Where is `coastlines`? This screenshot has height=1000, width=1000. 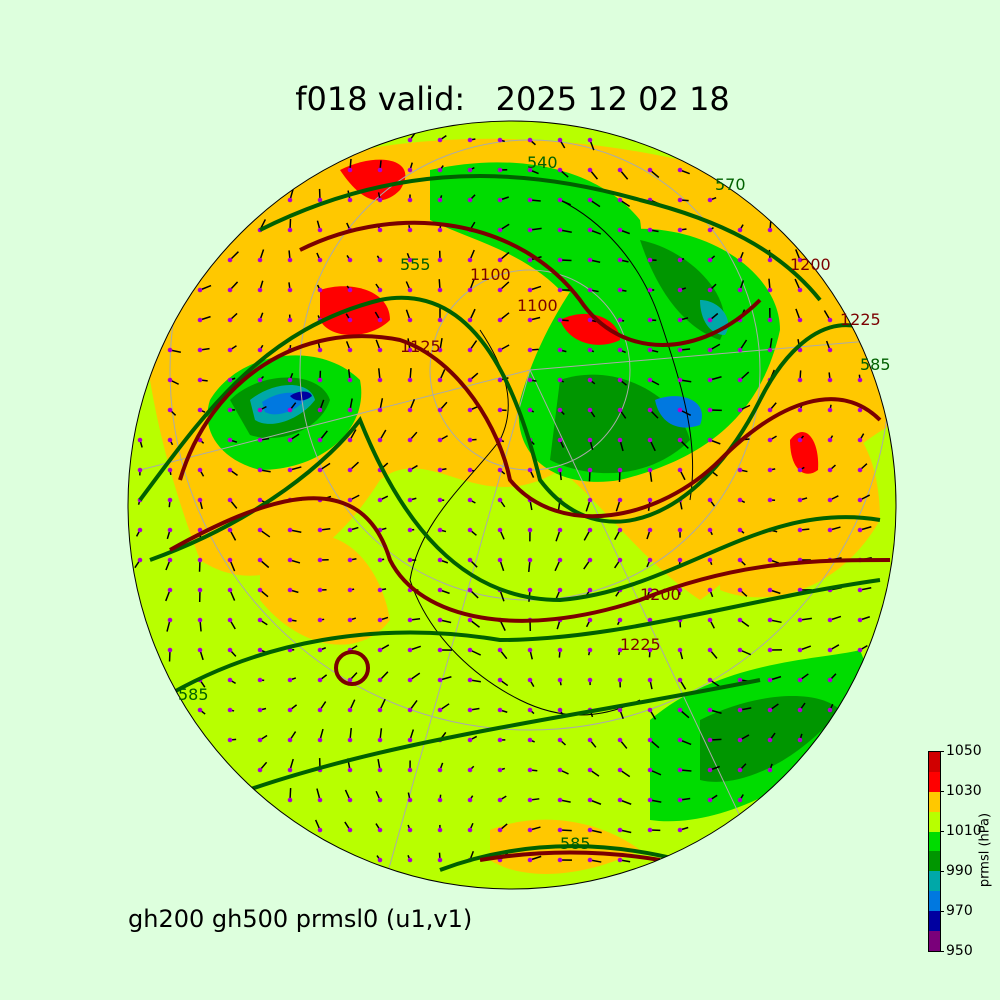
coastlines is located at coordinates (551, 457).